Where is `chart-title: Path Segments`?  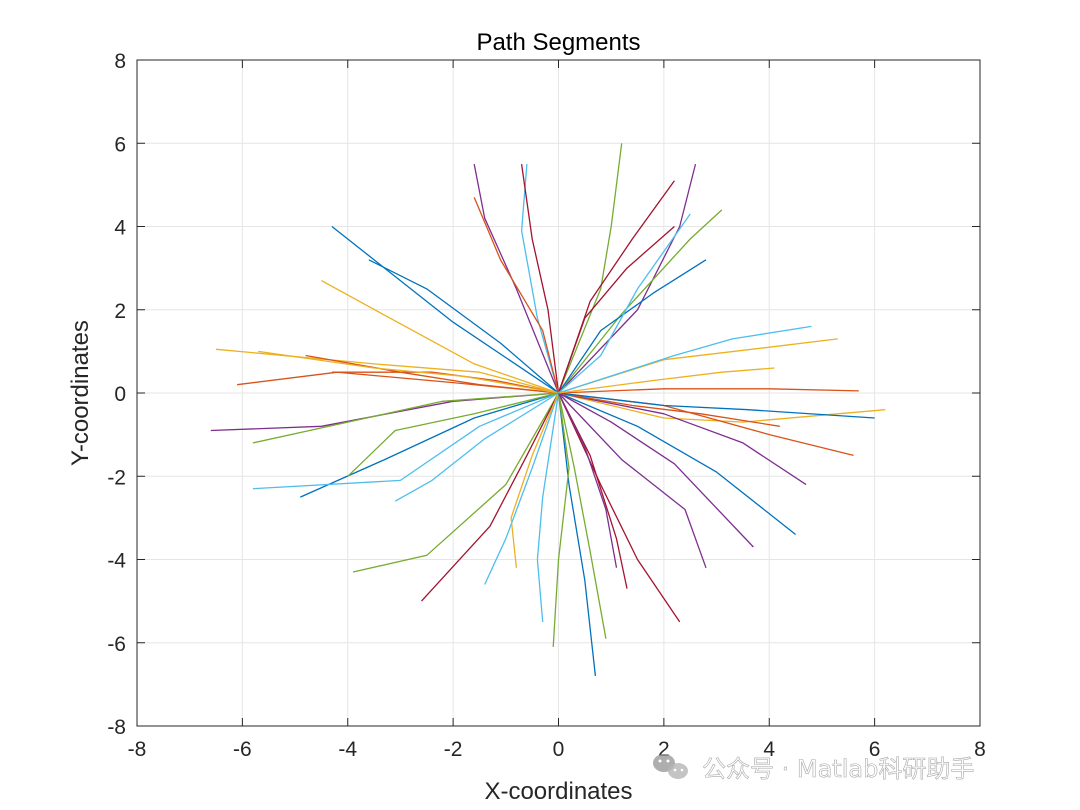 chart-title: Path Segments is located at coordinates (558, 42).